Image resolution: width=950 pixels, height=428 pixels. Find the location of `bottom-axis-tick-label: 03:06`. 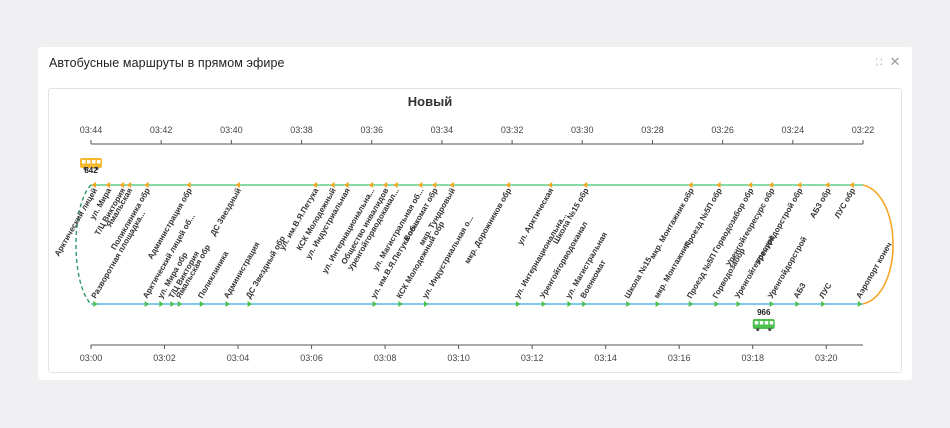

bottom-axis-tick-label: 03:06 is located at coordinates (311, 358).